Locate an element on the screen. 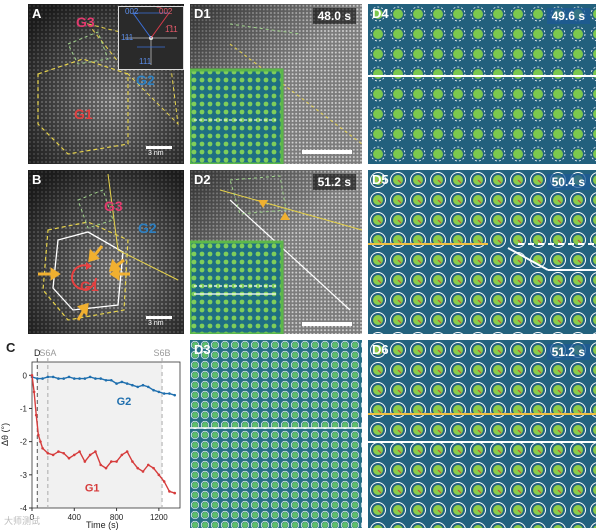  panel-d5-image is located at coordinates (482, 252).